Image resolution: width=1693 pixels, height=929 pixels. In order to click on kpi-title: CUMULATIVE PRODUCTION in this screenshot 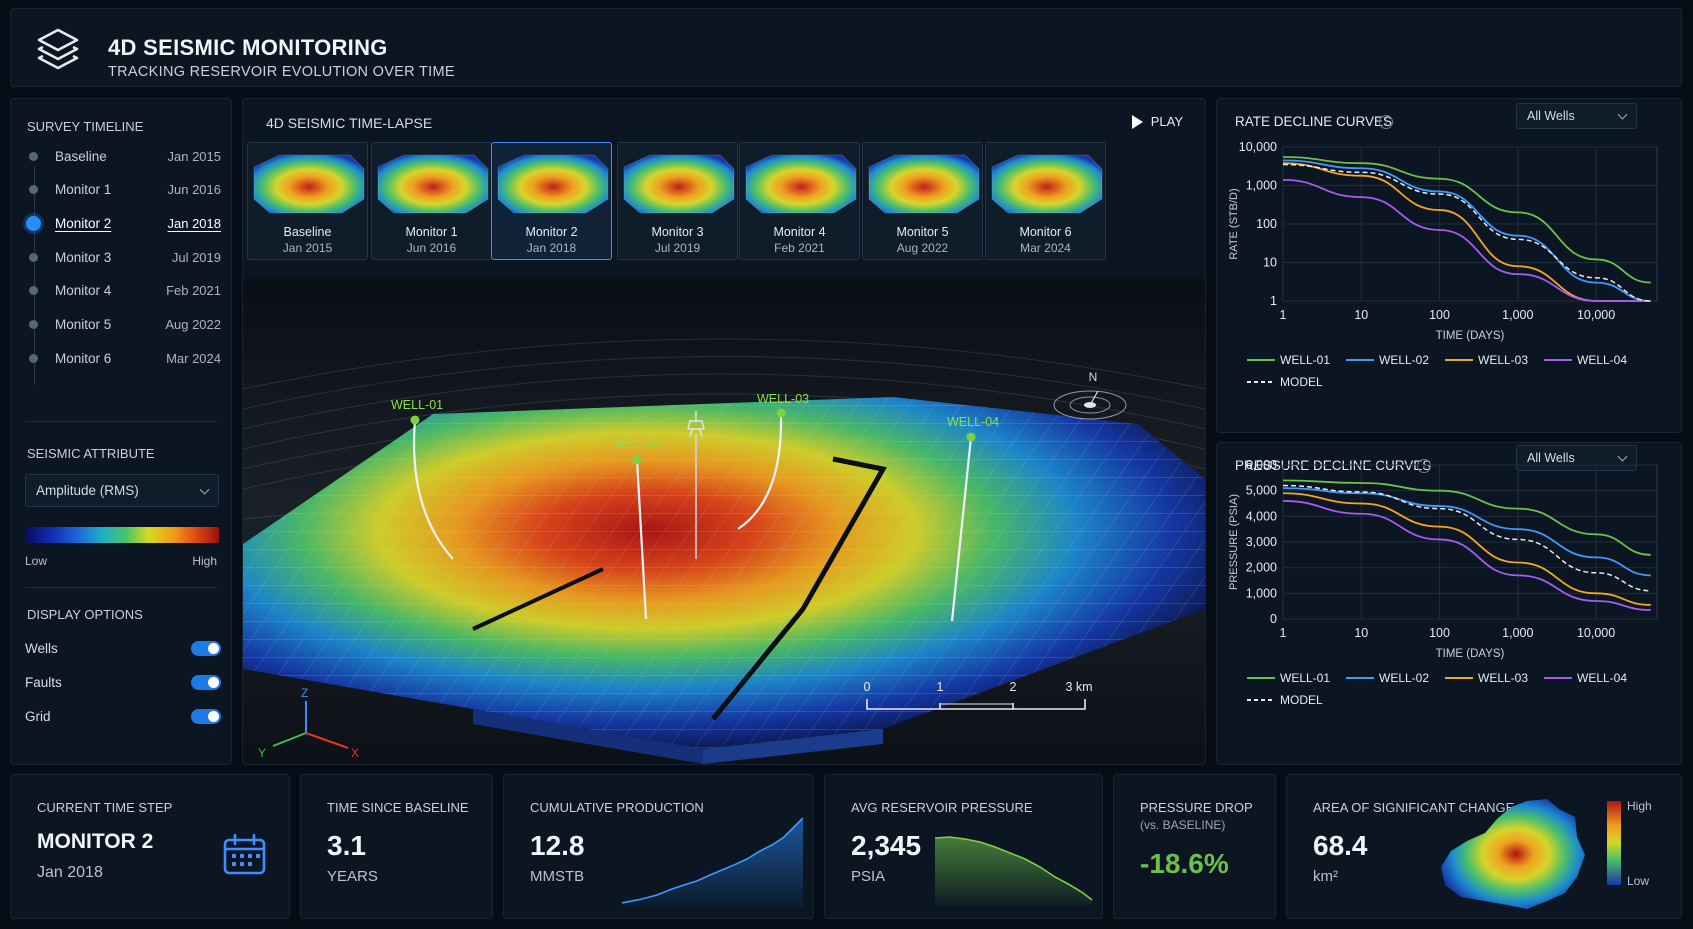, I will do `click(617, 807)`.